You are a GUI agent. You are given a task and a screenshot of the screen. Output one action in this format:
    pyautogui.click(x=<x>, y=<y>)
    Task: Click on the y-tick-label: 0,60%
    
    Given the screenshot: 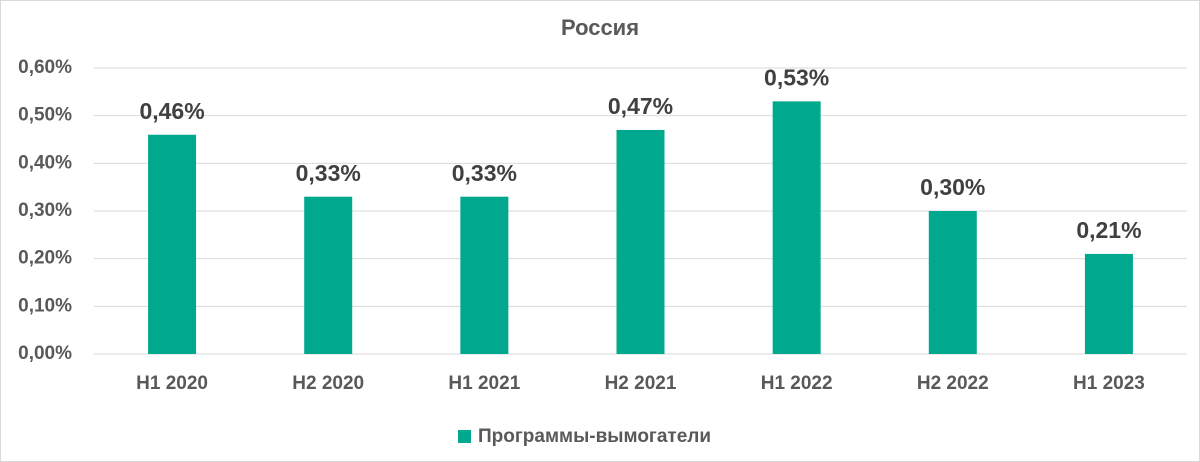 What is the action you would take?
    pyautogui.click(x=45, y=67)
    